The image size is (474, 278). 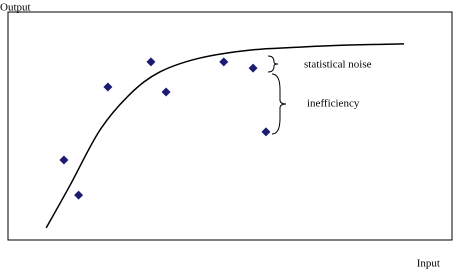 I want to click on noise-brace, so click(x=273, y=64).